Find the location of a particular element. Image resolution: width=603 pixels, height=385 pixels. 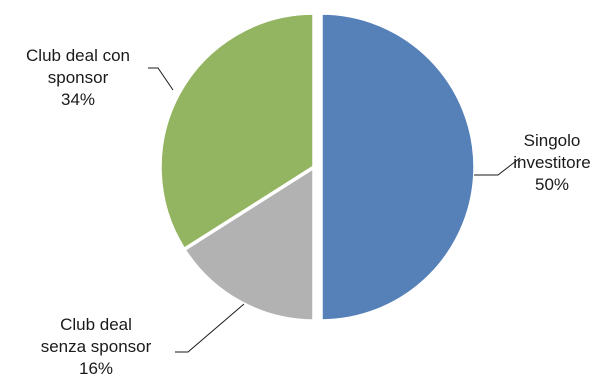

slice-value-label: 50% is located at coordinates (552, 184).